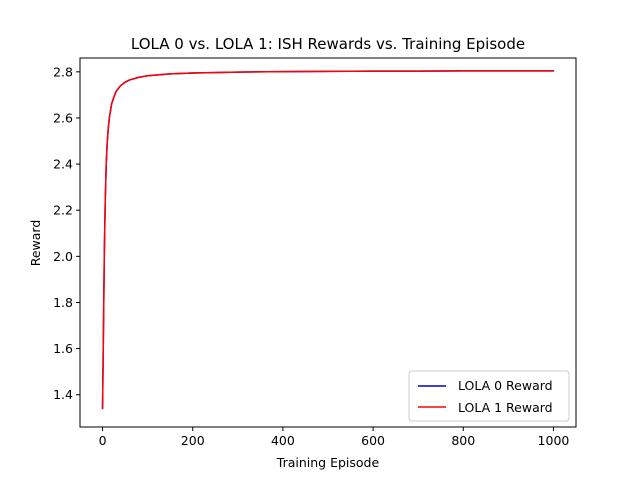  I want to click on x-tick-label: 0, so click(103, 440).